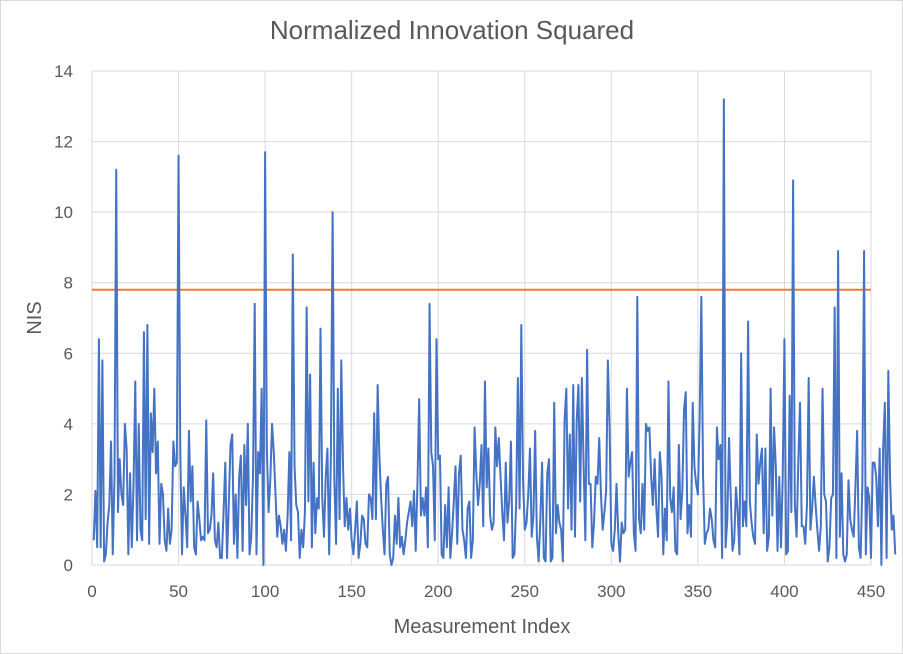 The height and width of the screenshot is (654, 903). Describe the element at coordinates (91, 591) in the screenshot. I see `x-tick-label: 0` at that location.